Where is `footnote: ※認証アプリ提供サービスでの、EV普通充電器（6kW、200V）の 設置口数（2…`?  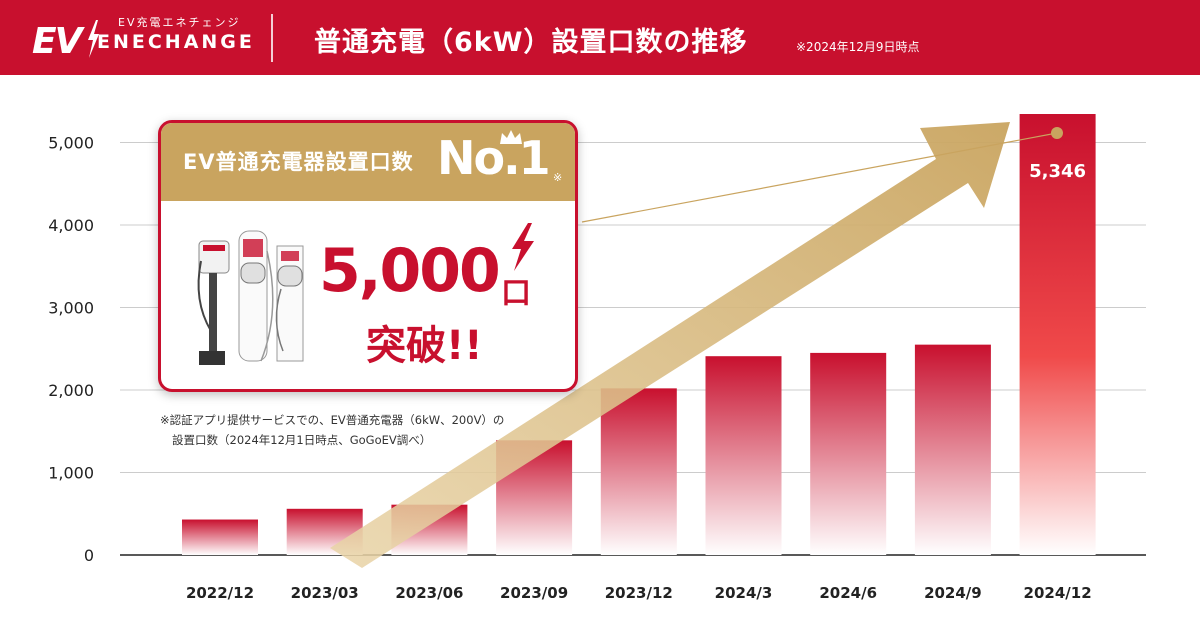 footnote: ※認証アプリ提供サービスでの、EV普通充電器（6kW、200V）の 設置口数（2… is located at coordinates (332, 430).